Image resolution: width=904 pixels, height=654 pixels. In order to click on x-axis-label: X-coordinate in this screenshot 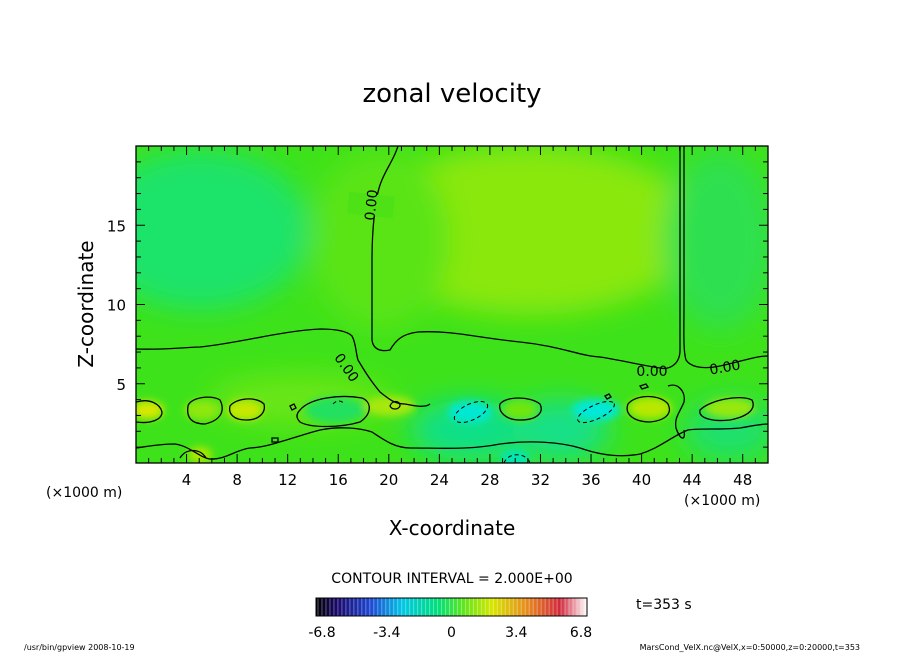, I will do `click(452, 528)`.